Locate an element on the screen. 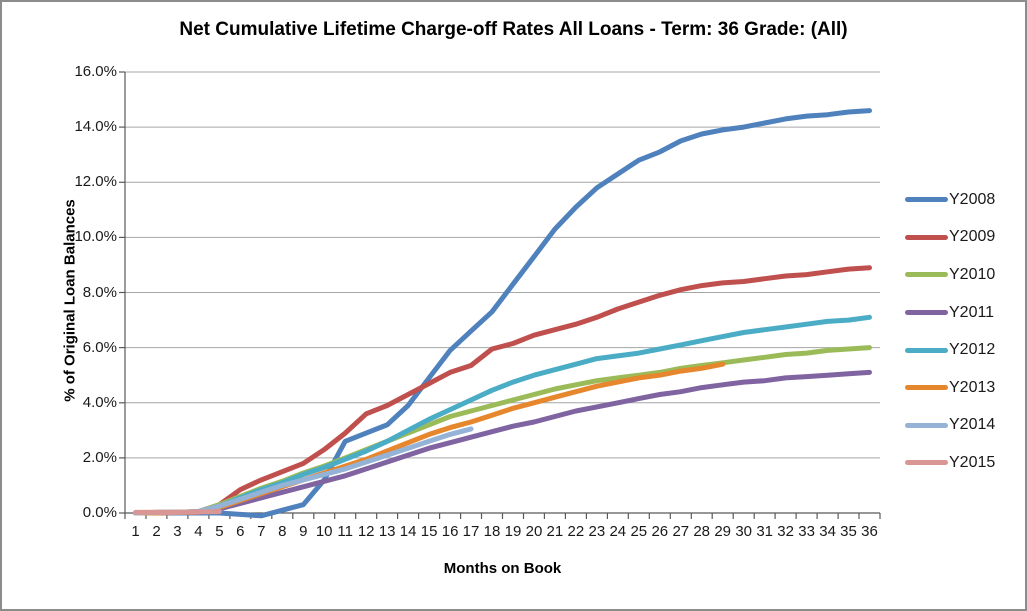 This screenshot has width=1027, height=611. x-tick-label: 4 is located at coordinates (198, 531).